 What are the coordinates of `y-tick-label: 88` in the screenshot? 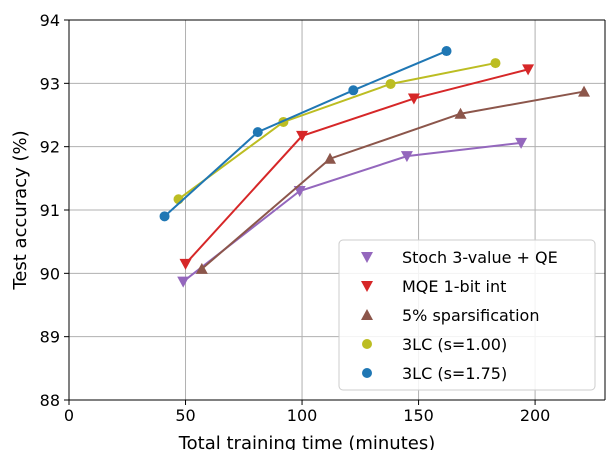 It's located at (50, 400).